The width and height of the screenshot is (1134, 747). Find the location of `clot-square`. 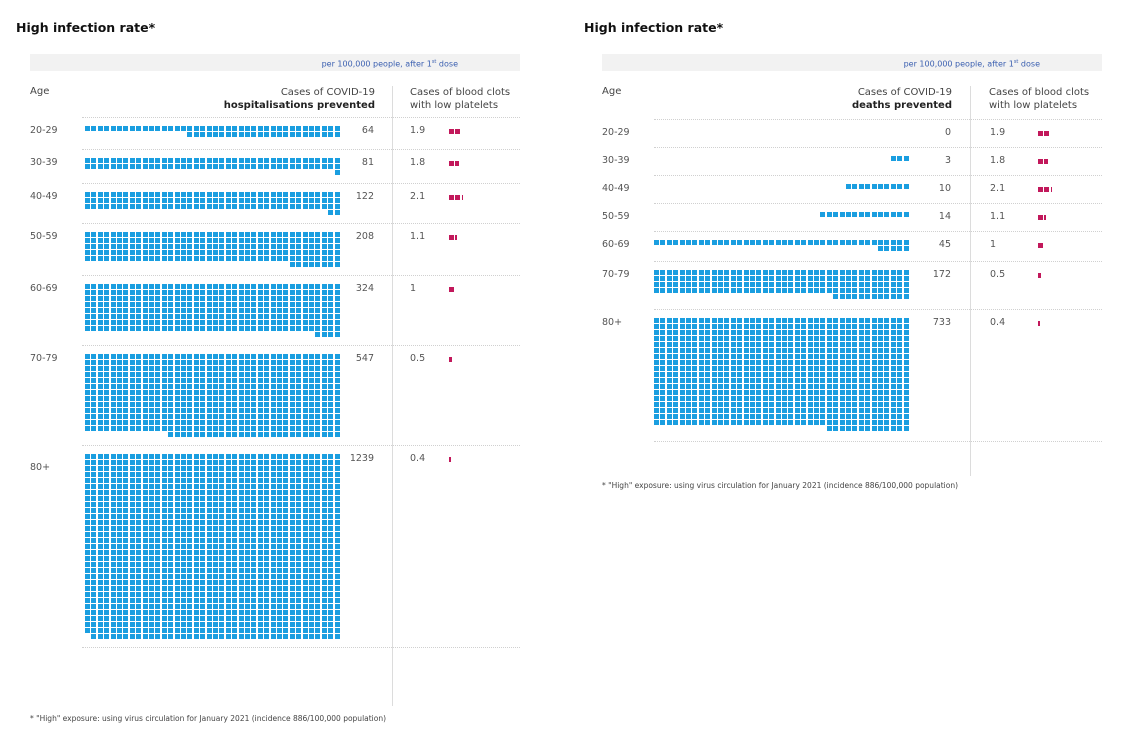

clot-square is located at coordinates (1039, 323).